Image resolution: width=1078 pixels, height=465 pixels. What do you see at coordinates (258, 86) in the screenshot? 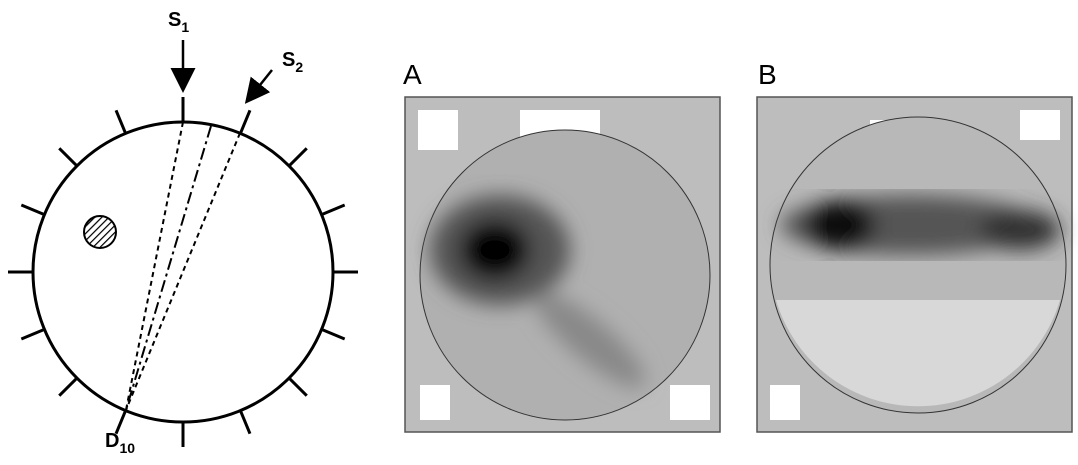
I see `arrow` at bounding box center [258, 86].